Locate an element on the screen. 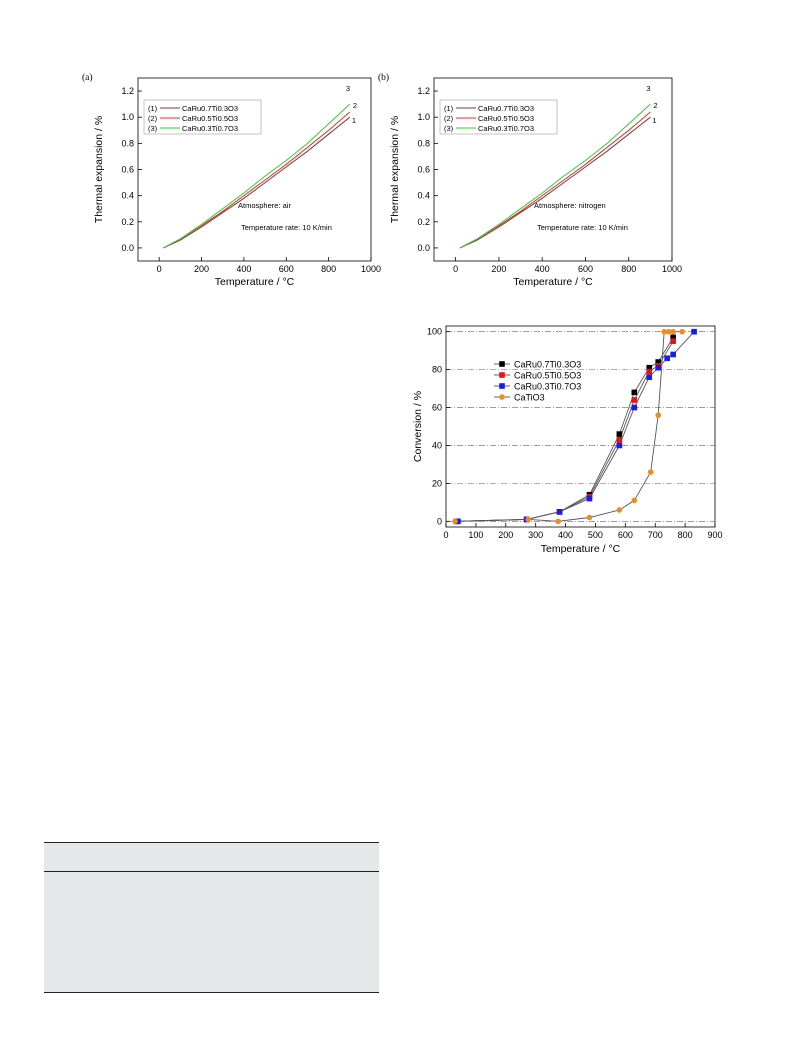 Image resolution: width=793 pixels, height=1057 pixels. curve-label: 3 is located at coordinates (648, 88).